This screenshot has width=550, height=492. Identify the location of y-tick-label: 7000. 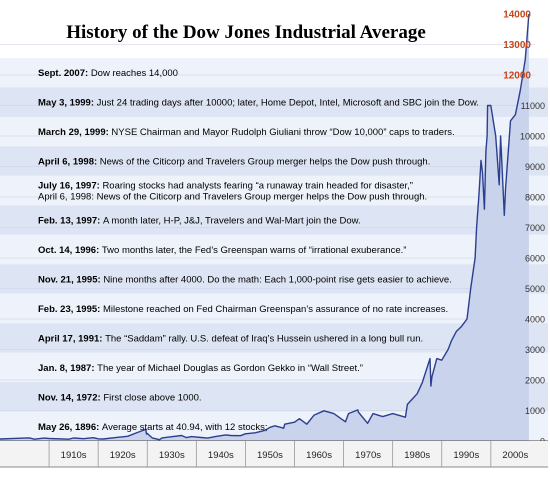
(535, 228).